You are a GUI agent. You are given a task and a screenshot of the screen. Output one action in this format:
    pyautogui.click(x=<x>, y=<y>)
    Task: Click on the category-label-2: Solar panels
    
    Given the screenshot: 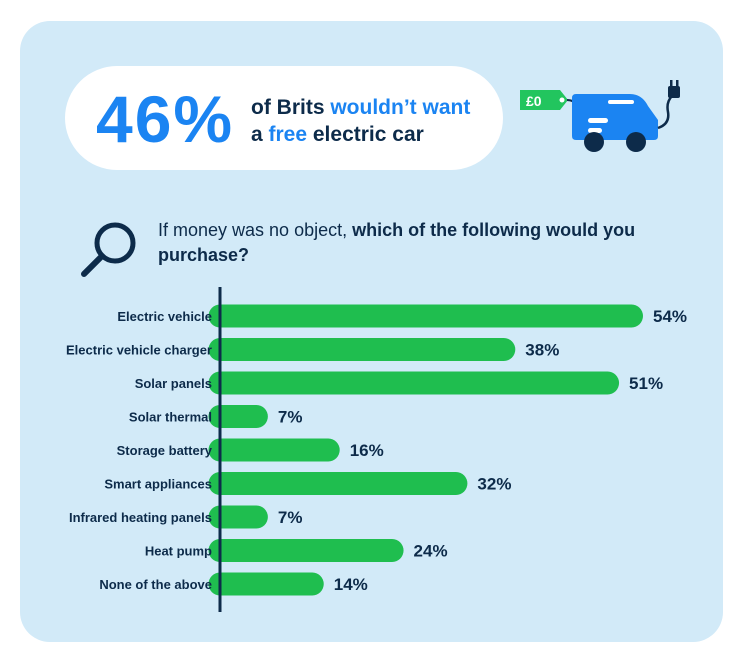 What is the action you would take?
    pyautogui.click(x=173, y=383)
    